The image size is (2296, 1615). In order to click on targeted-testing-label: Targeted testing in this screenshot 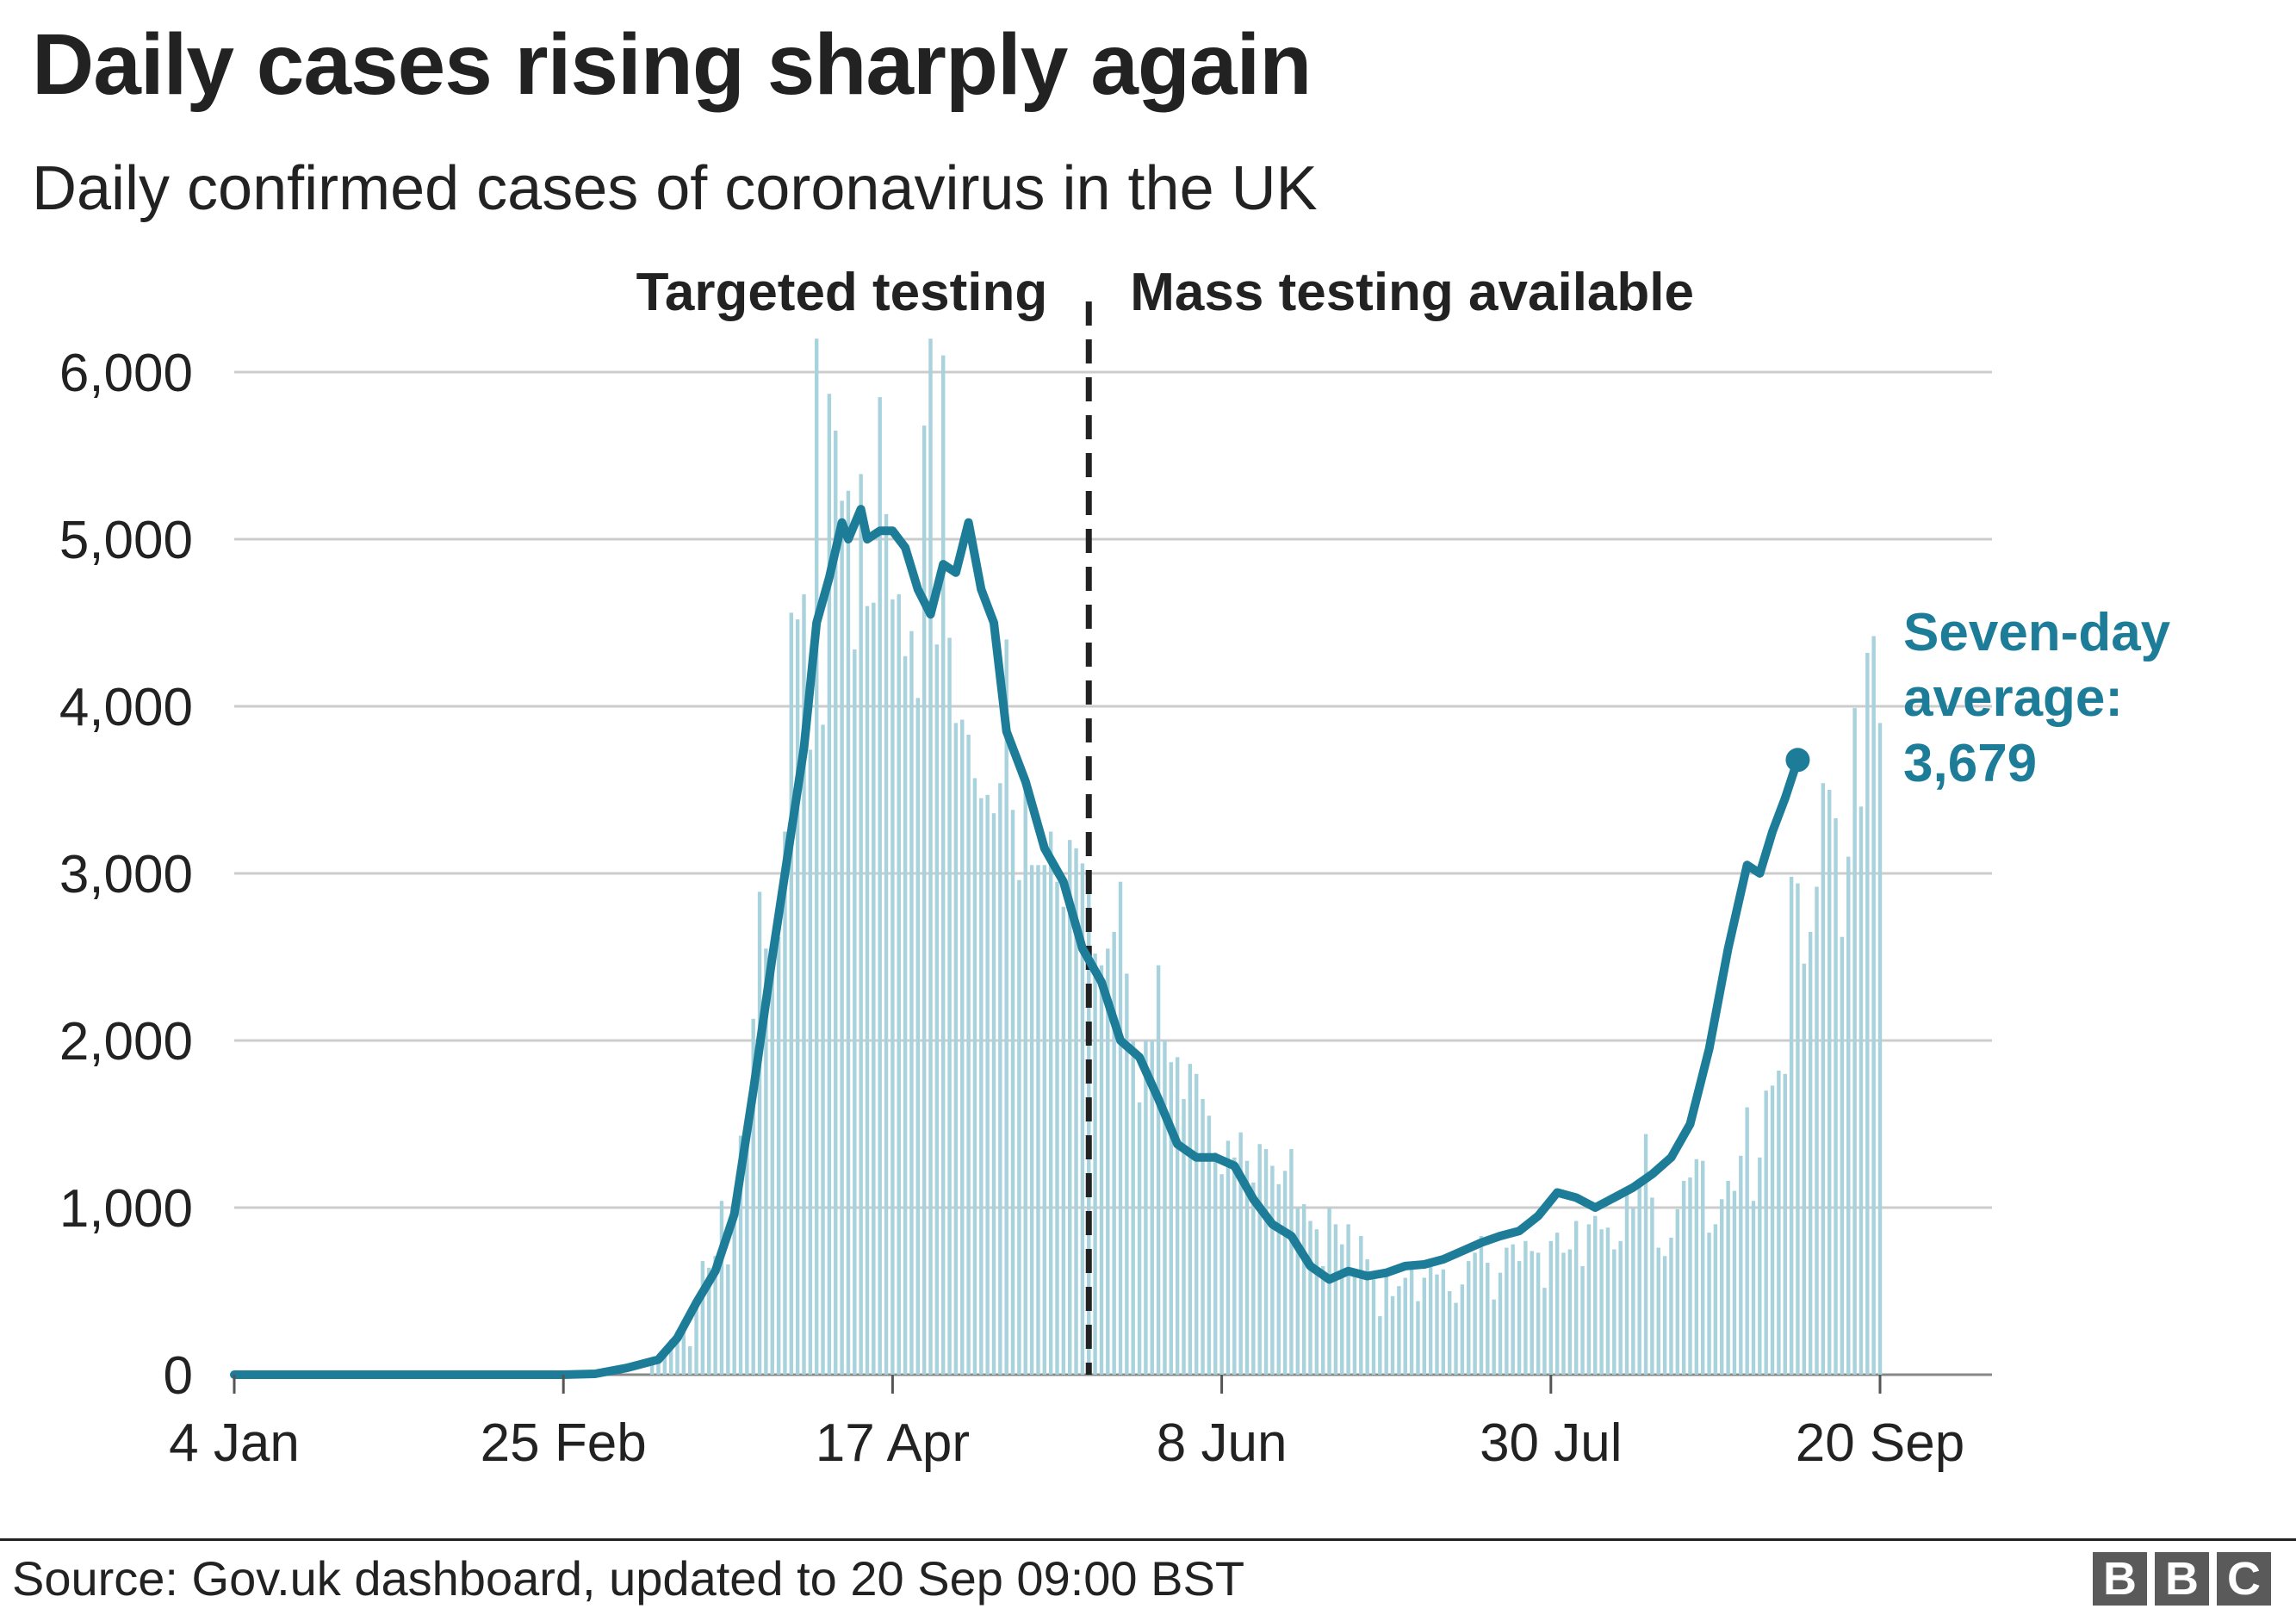, I will do `click(842, 292)`.